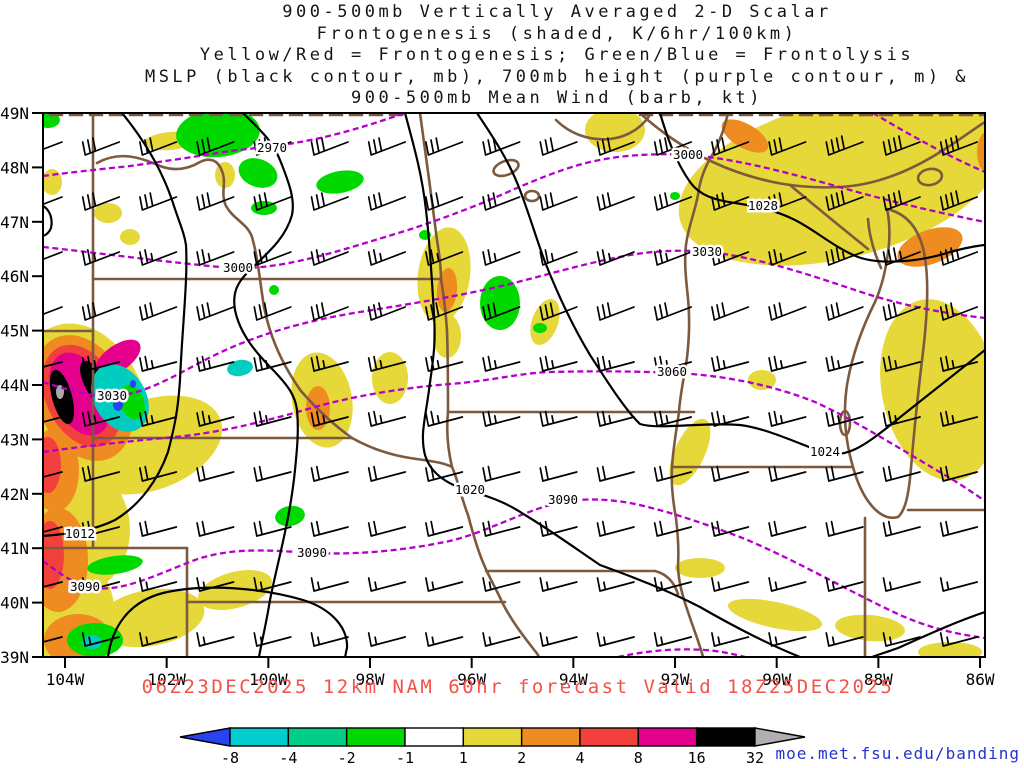 Image resolution: width=1024 pixels, height=768 pixels. Describe the element at coordinates (878, 679) in the screenshot. I see `lon-tick-label: 88W` at that location.